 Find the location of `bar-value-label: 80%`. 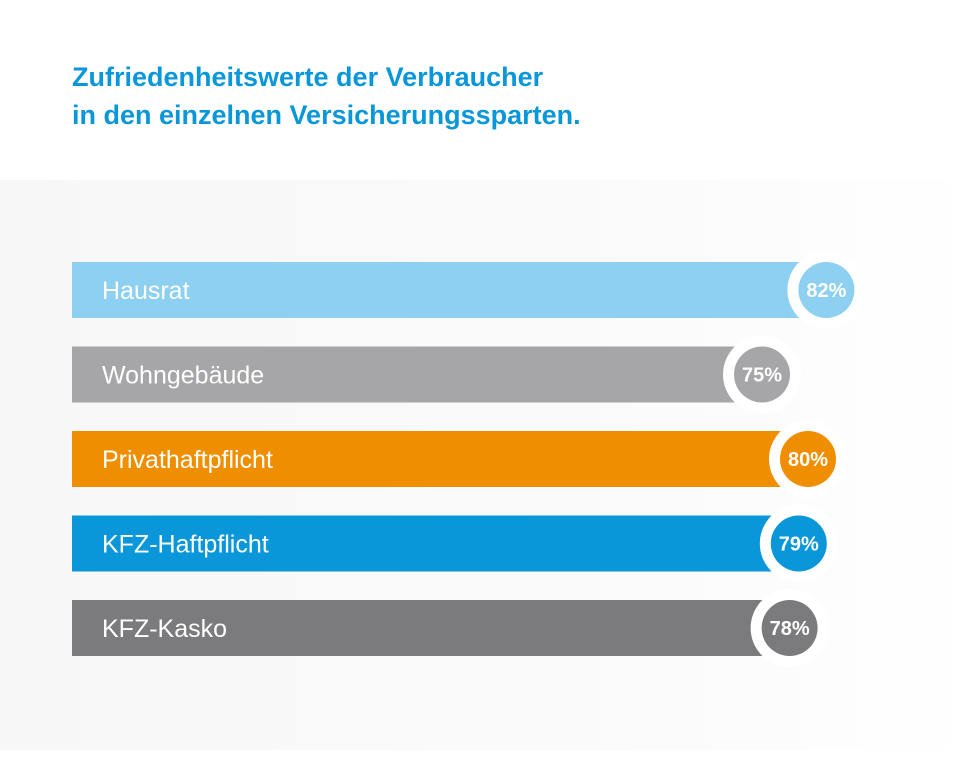

bar-value-label: 80% is located at coordinates (808, 460).